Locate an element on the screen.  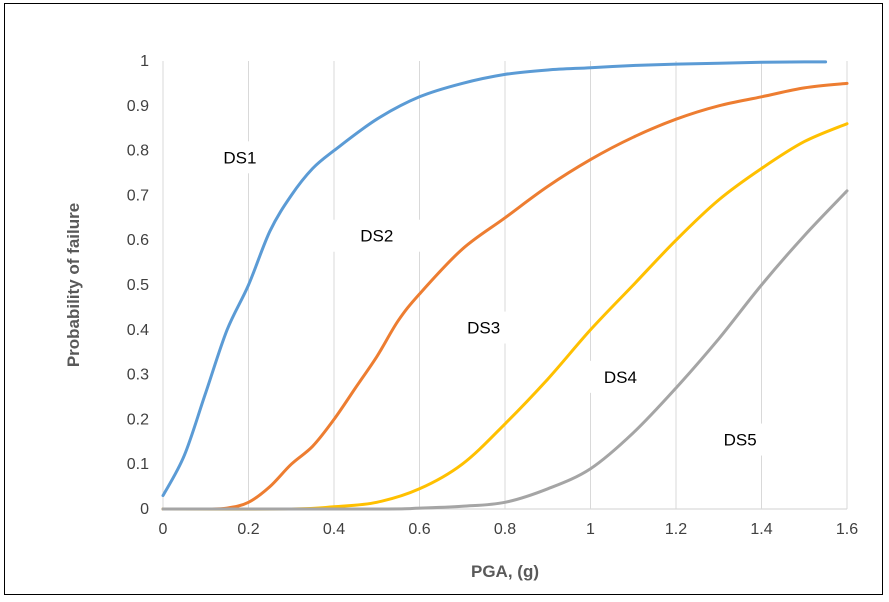
annotation-ds1: DS1 is located at coordinates (239, 157).